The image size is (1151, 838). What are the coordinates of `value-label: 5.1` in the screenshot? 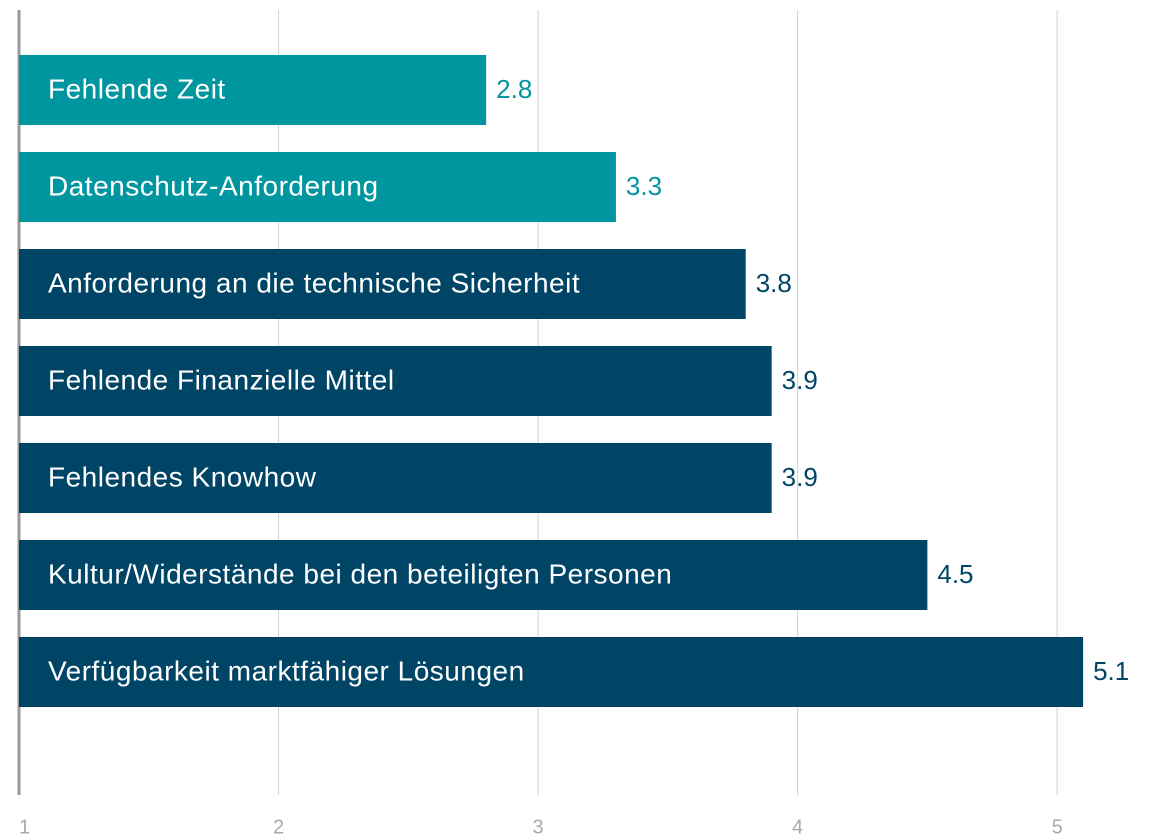 It's located at (1111, 671).